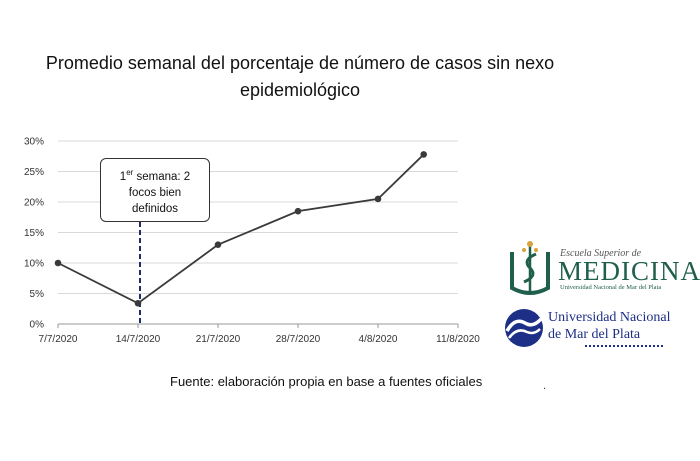 The width and height of the screenshot is (700, 461). Describe the element at coordinates (34, 203) in the screenshot. I see `y-tick-label: 20%` at that location.